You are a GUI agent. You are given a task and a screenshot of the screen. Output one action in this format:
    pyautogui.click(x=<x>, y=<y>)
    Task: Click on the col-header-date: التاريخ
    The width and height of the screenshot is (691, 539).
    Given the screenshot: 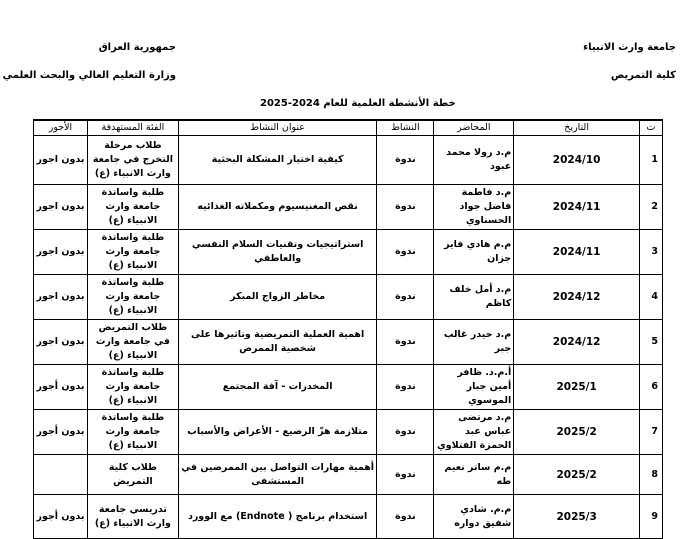 What is the action you would take?
    pyautogui.click(x=577, y=127)
    